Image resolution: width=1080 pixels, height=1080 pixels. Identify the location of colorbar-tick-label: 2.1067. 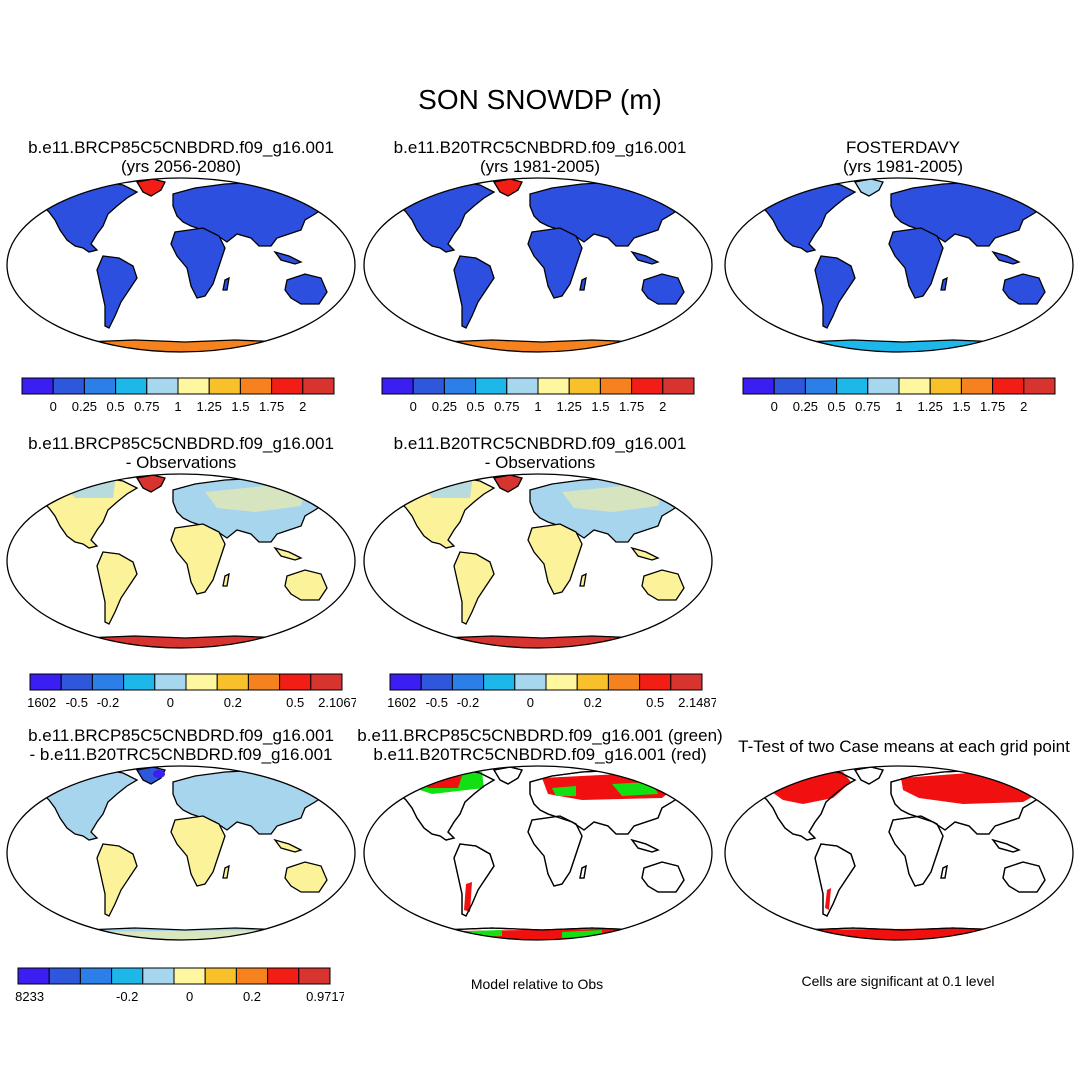
(337, 702).